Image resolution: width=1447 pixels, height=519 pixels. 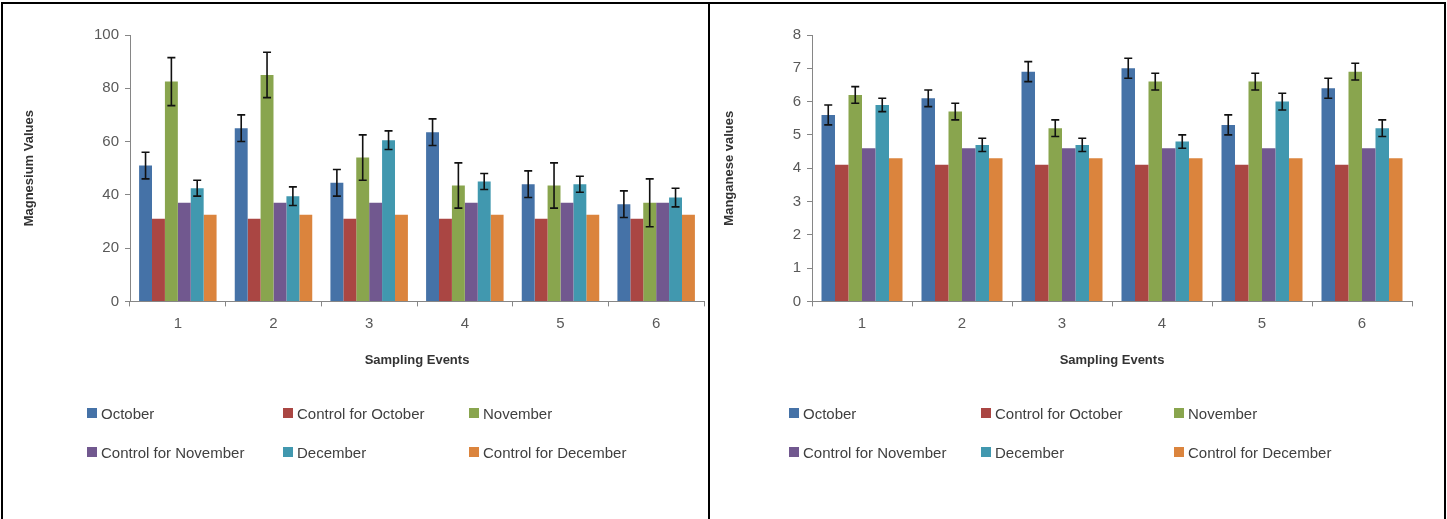 I want to click on y-tick-label: 100, so click(x=106, y=34).